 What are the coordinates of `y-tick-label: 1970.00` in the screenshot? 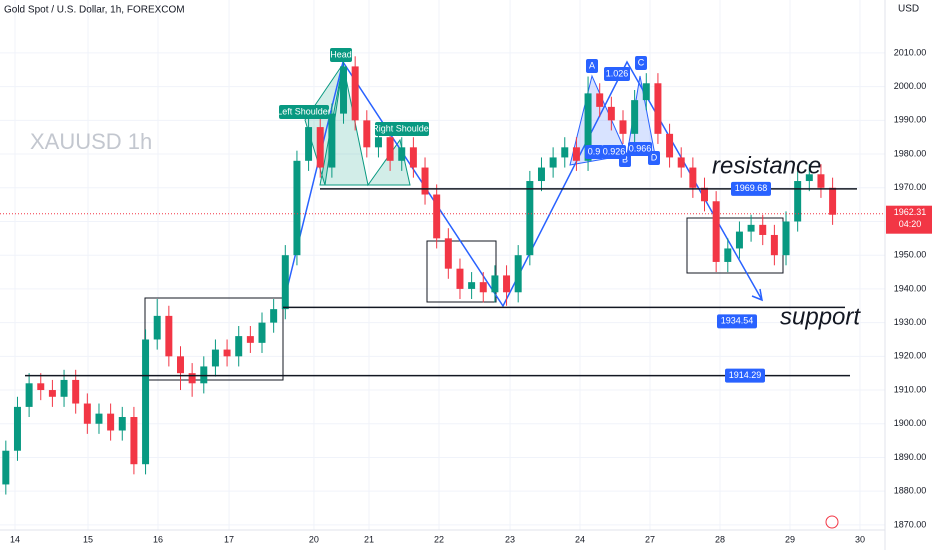 It's located at (910, 187).